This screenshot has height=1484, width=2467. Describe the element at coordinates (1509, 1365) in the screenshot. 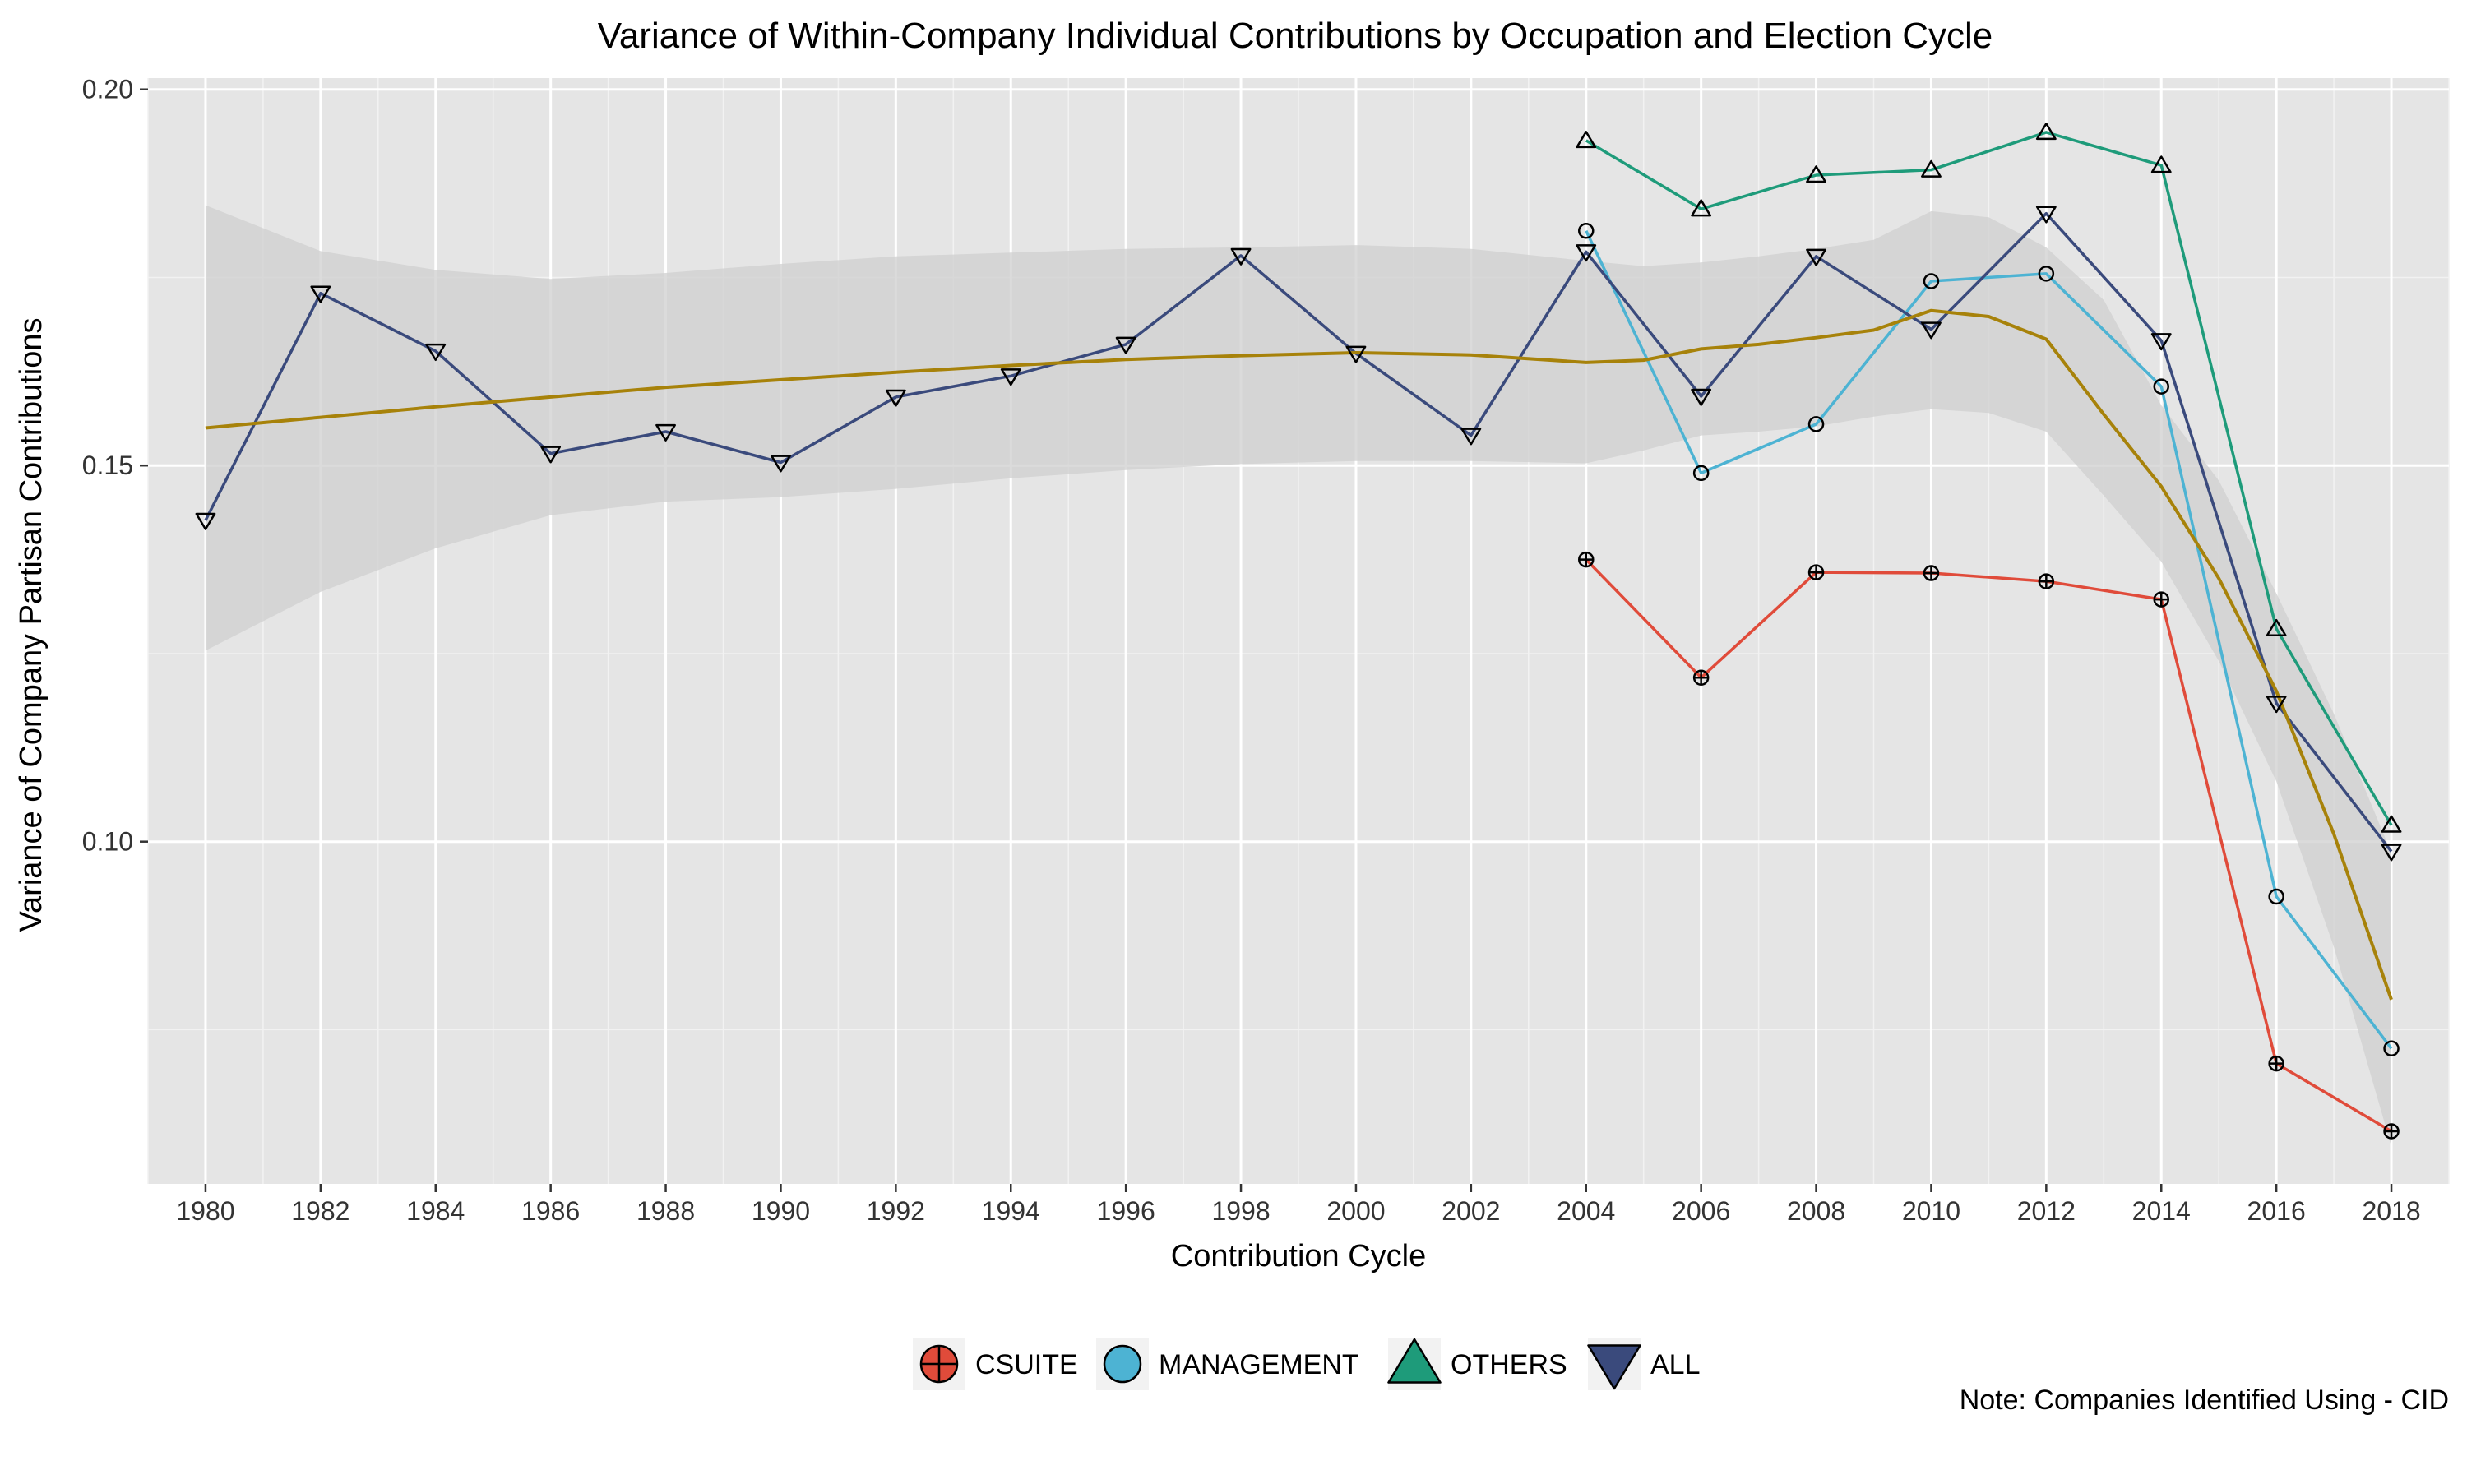

I see `legend-label-others: OTHERS` at that location.